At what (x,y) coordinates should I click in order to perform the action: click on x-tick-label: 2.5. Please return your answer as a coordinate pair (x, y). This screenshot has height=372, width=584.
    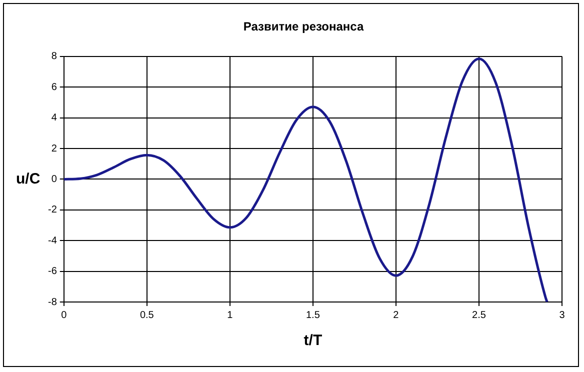
    Looking at the image, I should click on (479, 315).